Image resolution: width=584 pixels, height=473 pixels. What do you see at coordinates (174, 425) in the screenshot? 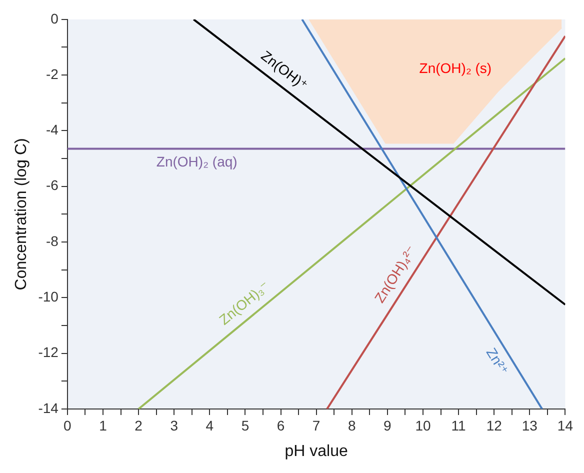
I see `x-tick-label: 3` at bounding box center [174, 425].